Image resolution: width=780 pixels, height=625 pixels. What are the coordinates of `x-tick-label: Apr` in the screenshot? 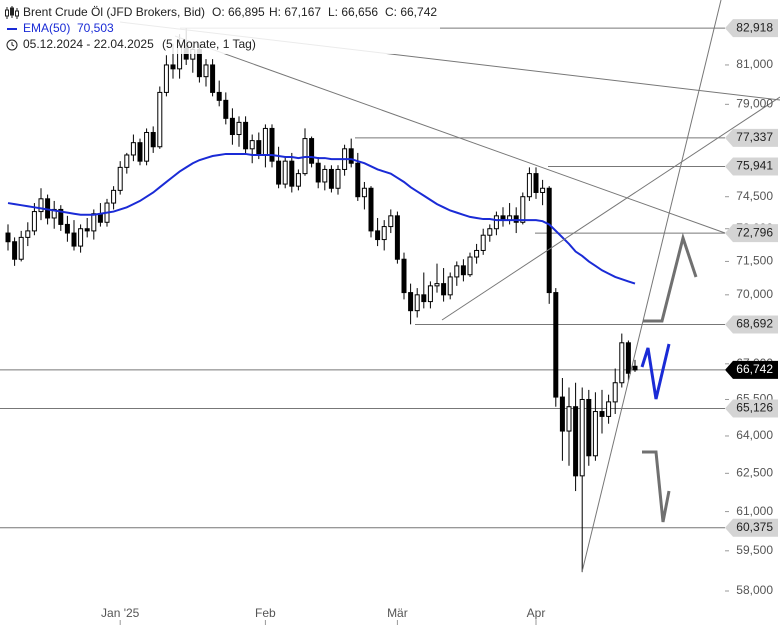 It's located at (536, 613).